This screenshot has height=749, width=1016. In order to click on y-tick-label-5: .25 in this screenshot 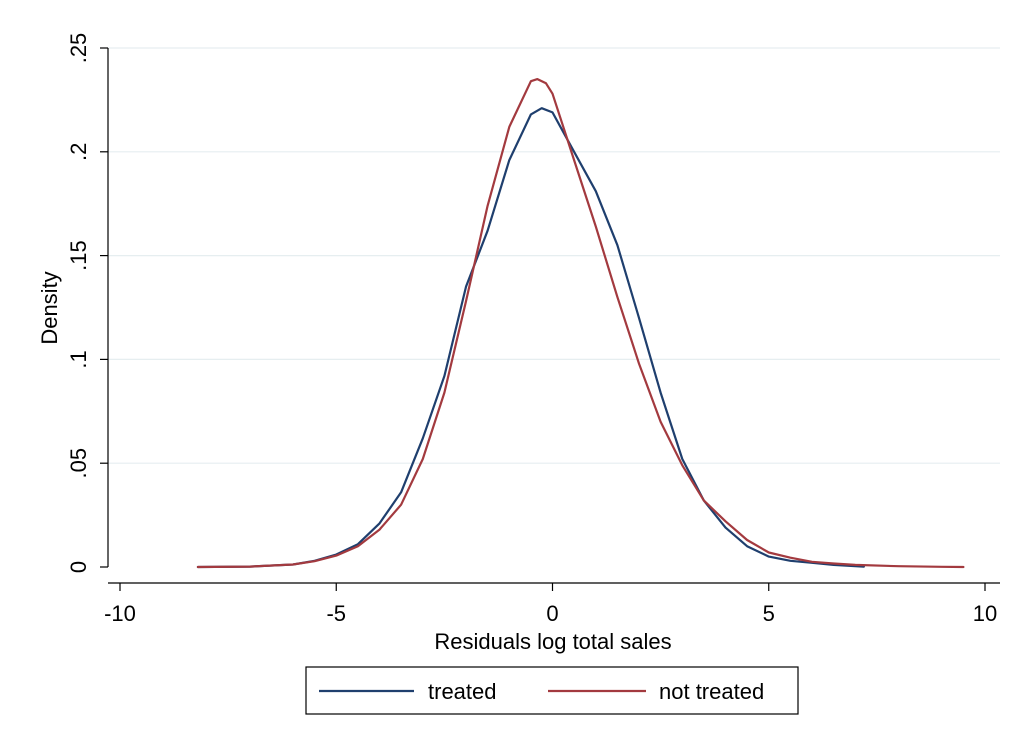, I will do `click(78, 48)`.